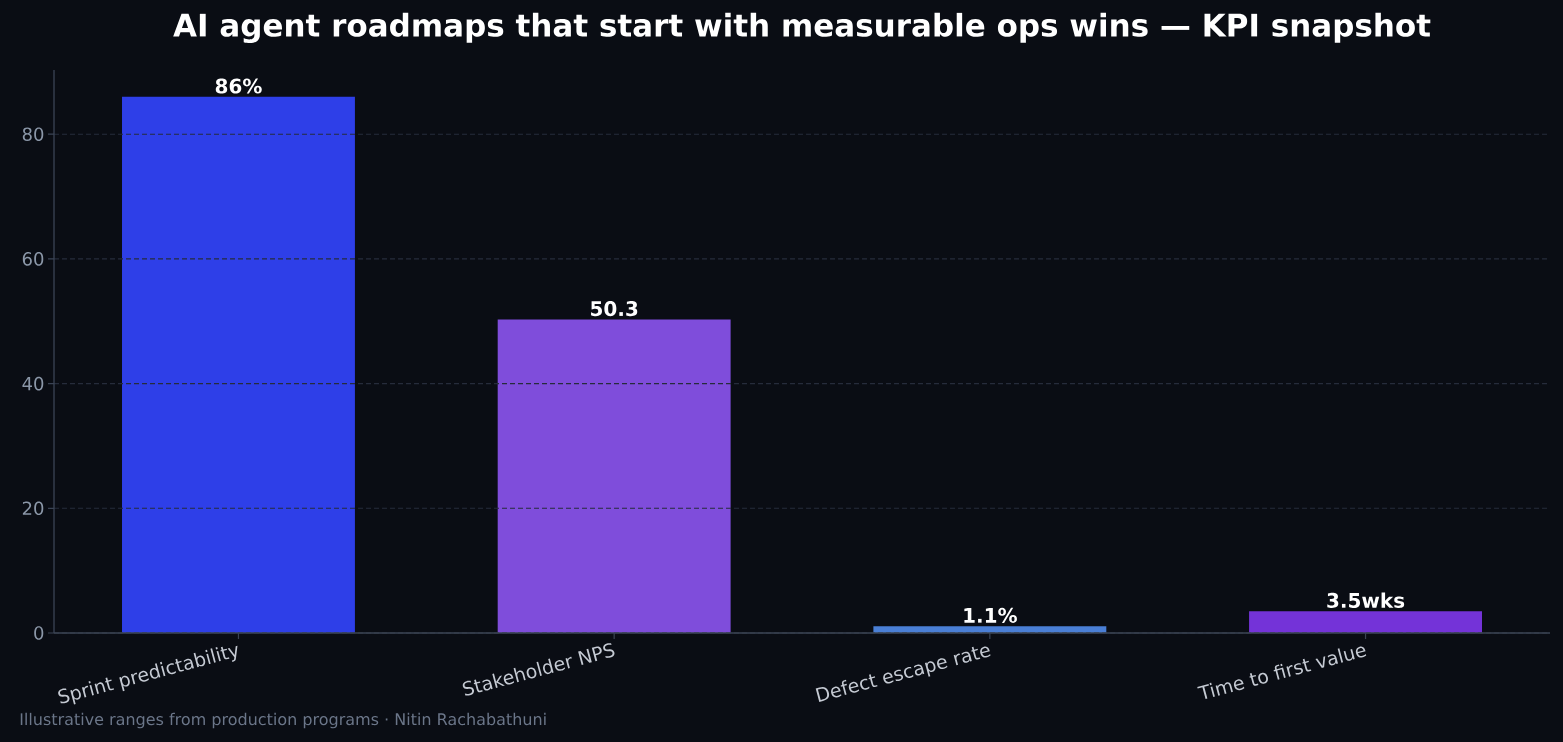  What do you see at coordinates (1366, 600) in the screenshot?
I see `data-label: 3.5wks` at bounding box center [1366, 600].